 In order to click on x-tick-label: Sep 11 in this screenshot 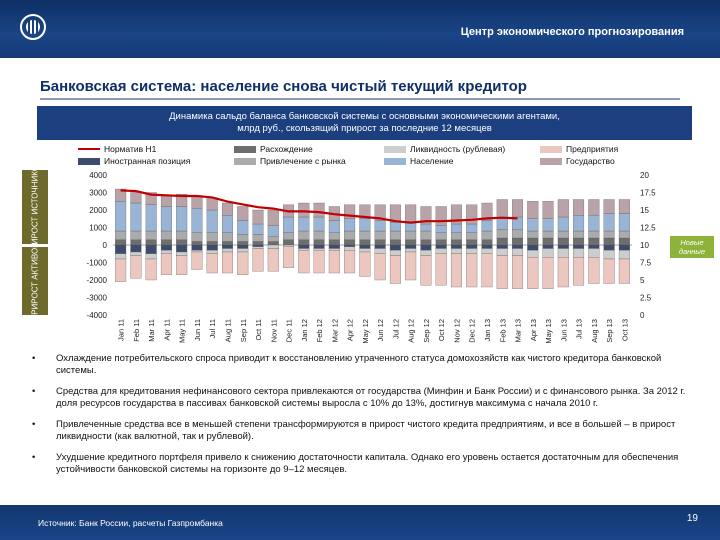, I will do `click(243, 330)`.